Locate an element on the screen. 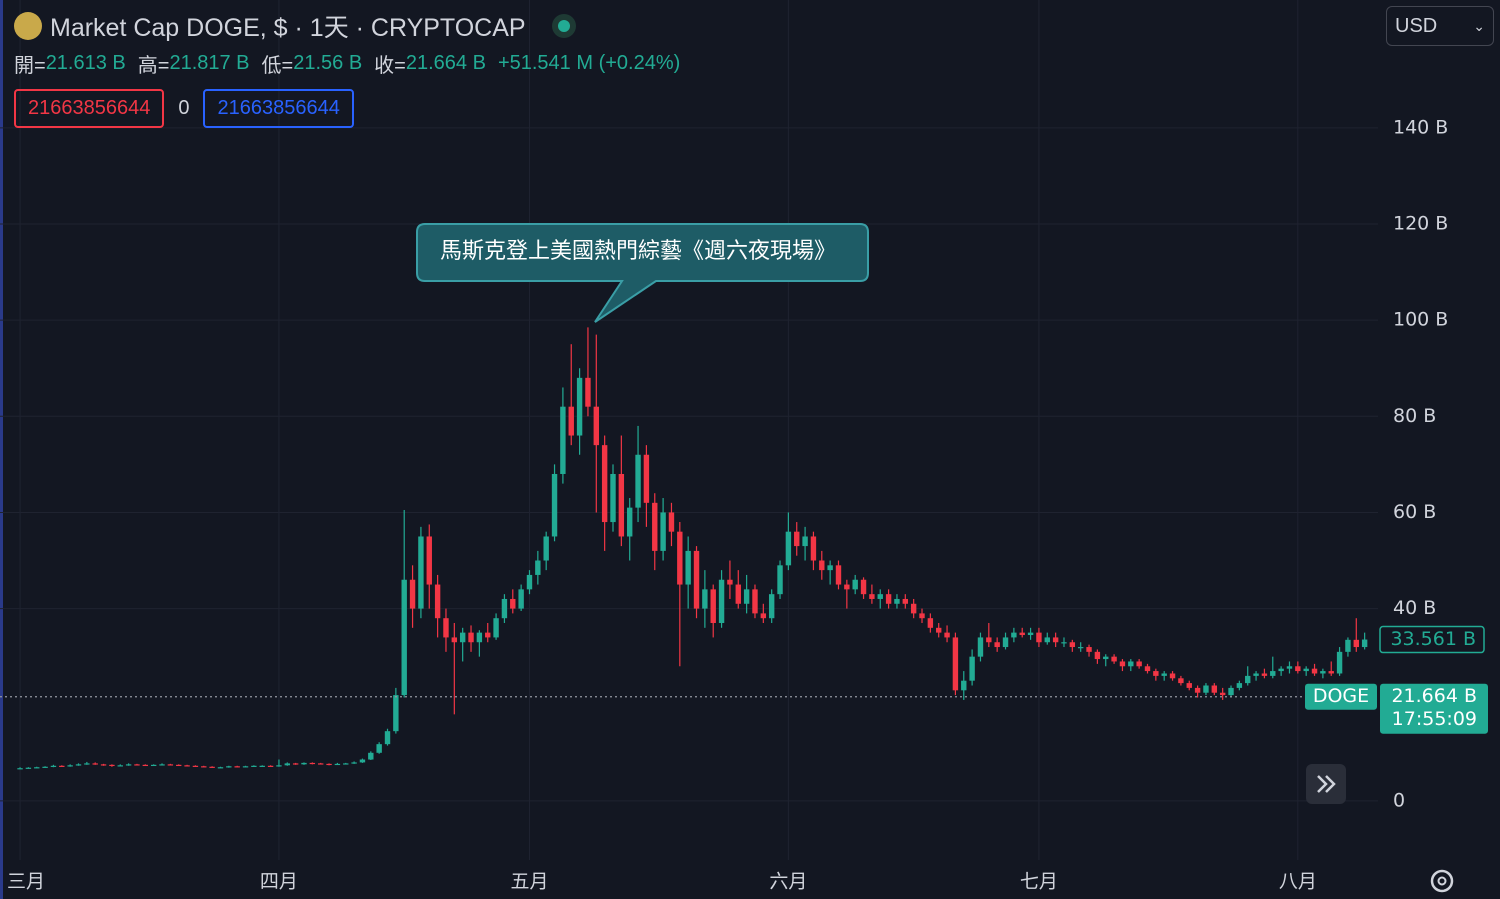 The width and height of the screenshot is (1500, 899). indicator-value: 0 is located at coordinates (184, 107).